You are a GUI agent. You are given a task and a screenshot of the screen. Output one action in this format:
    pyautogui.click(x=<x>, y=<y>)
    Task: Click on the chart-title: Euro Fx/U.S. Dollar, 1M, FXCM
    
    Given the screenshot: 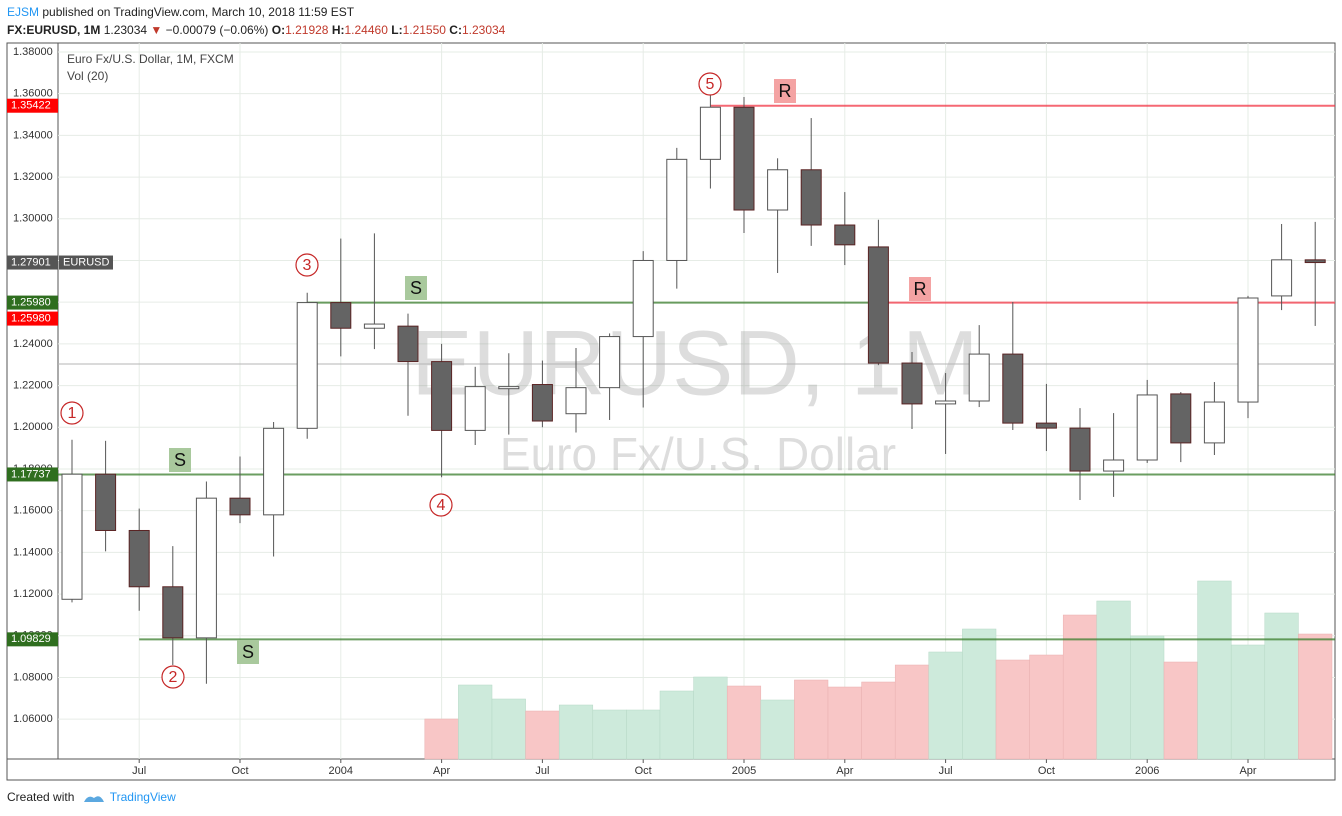 What is the action you would take?
    pyautogui.click(x=150, y=59)
    